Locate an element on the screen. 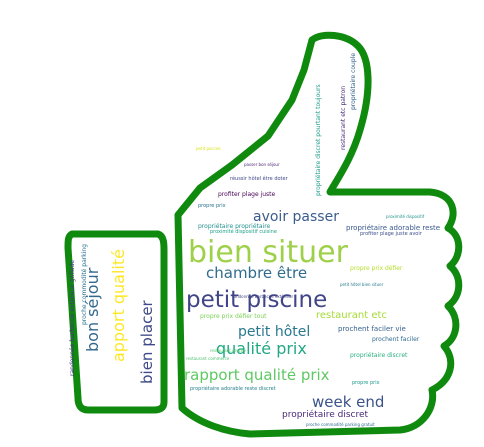  word-0: bien situer is located at coordinates (268, 252).